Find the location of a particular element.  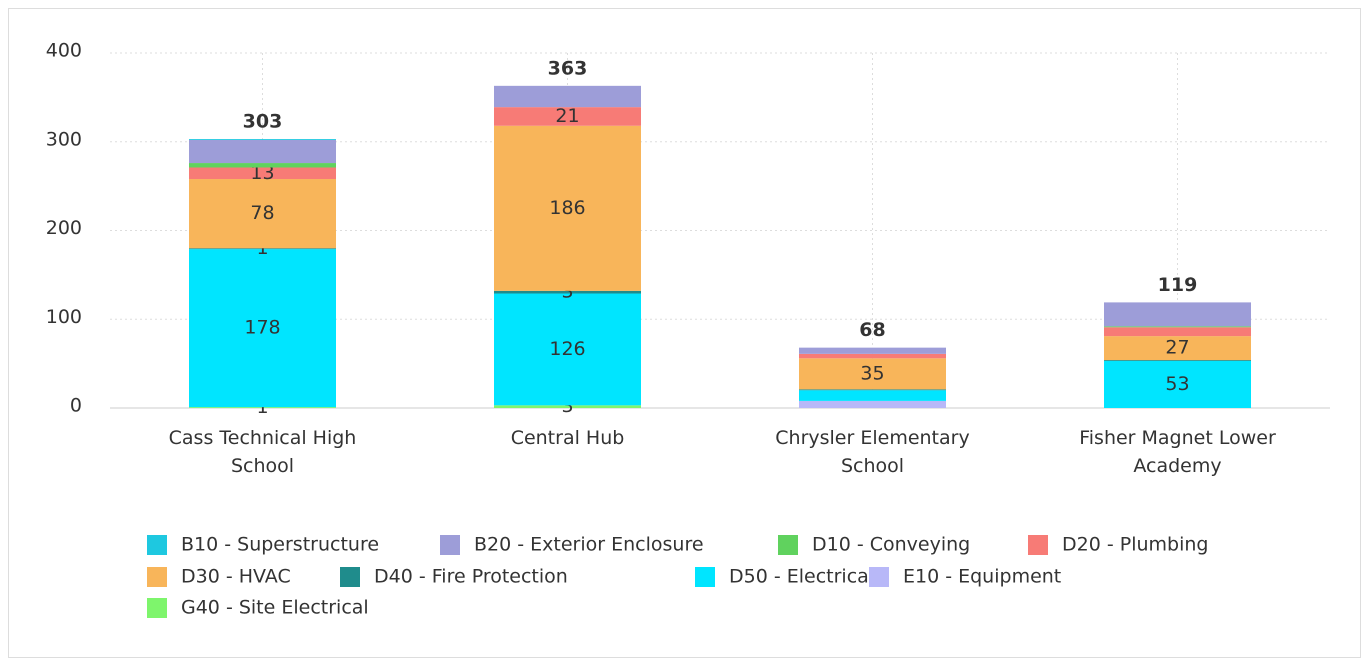

legend-label: G40 - Site Electrical is located at coordinates (275, 608).